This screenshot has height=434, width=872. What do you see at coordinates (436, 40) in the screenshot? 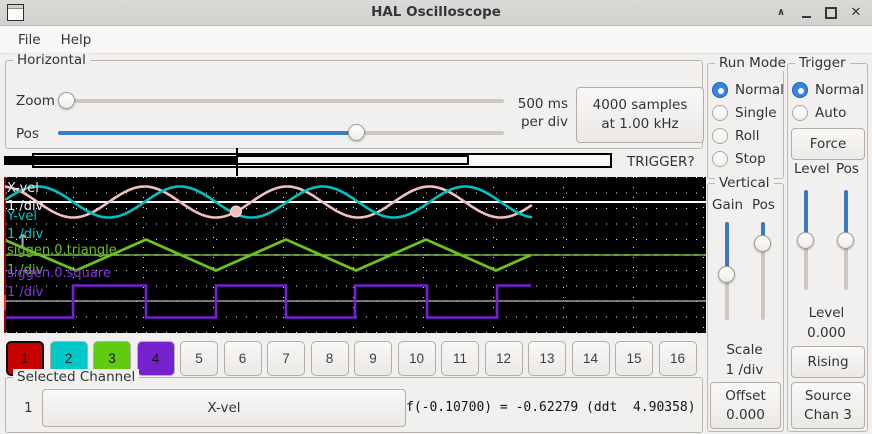
I see `menubar: File Help` at bounding box center [436, 40].